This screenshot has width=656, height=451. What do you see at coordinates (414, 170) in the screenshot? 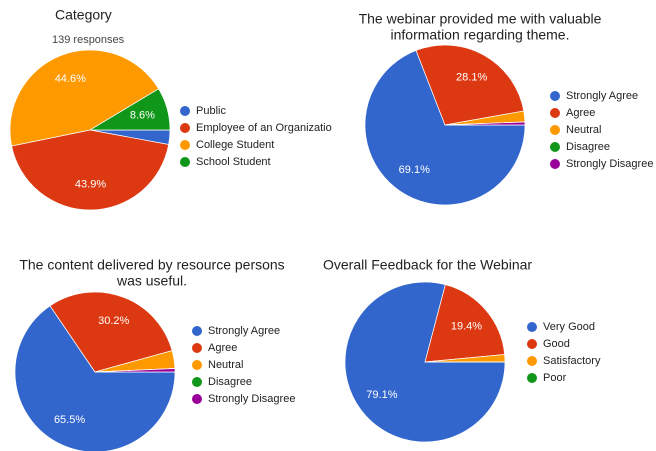
I see `slice-label: 69.1%` at bounding box center [414, 170].